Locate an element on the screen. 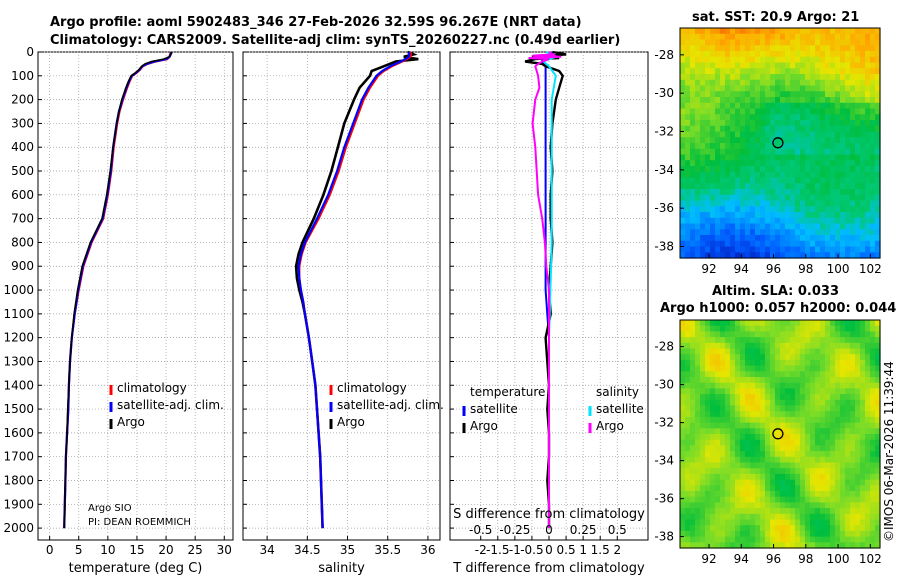  salinity-xlabel: salinity is located at coordinates (341, 568).